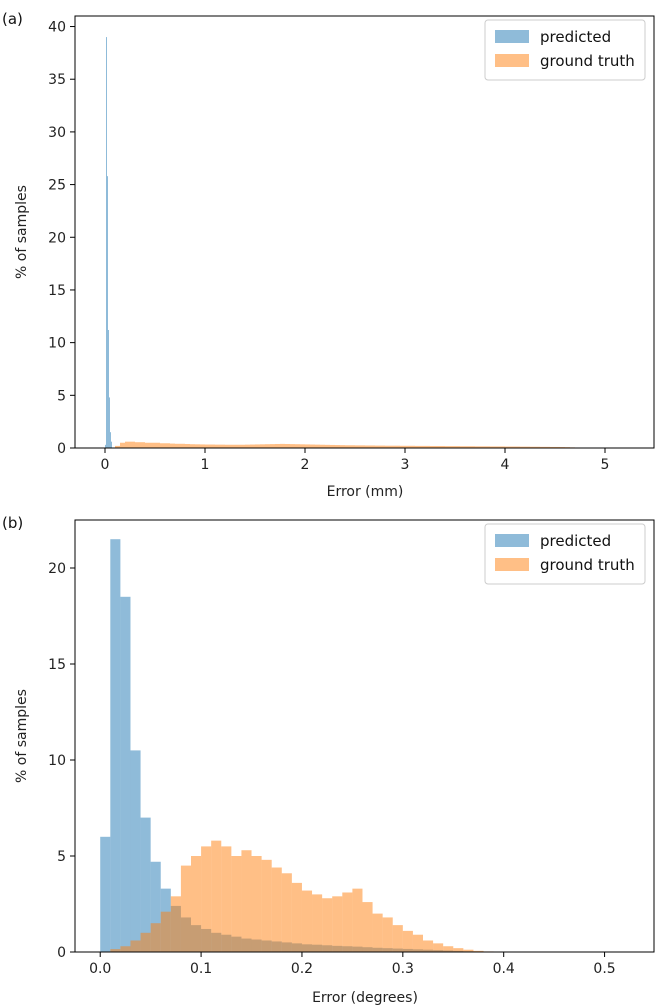 Image resolution: width=655 pixels, height=1007 pixels. I want to click on y-tick-label: 0, so click(61, 953).